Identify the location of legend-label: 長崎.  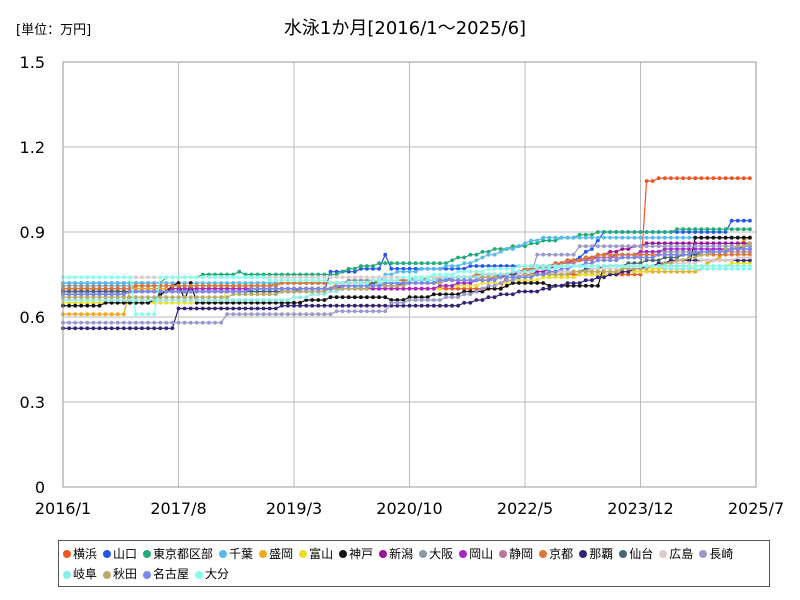
(721, 553).